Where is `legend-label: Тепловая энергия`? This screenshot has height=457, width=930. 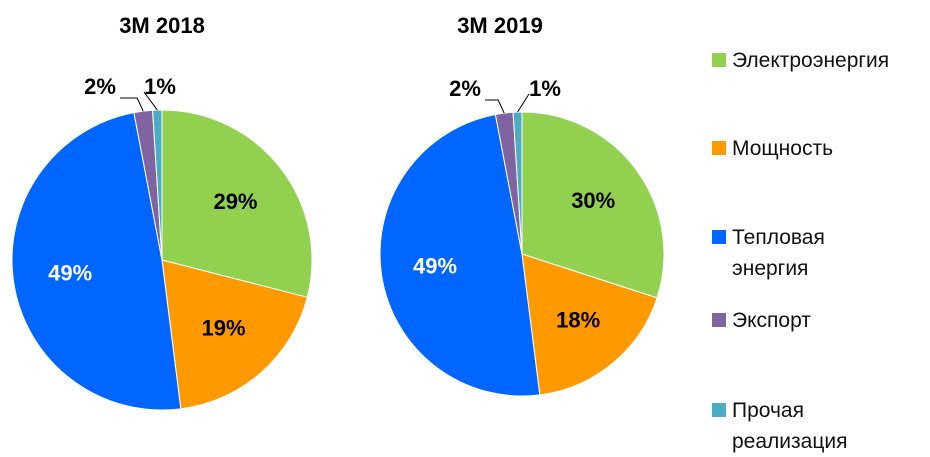
legend-label: Тепловая энергия is located at coordinates (778, 253).